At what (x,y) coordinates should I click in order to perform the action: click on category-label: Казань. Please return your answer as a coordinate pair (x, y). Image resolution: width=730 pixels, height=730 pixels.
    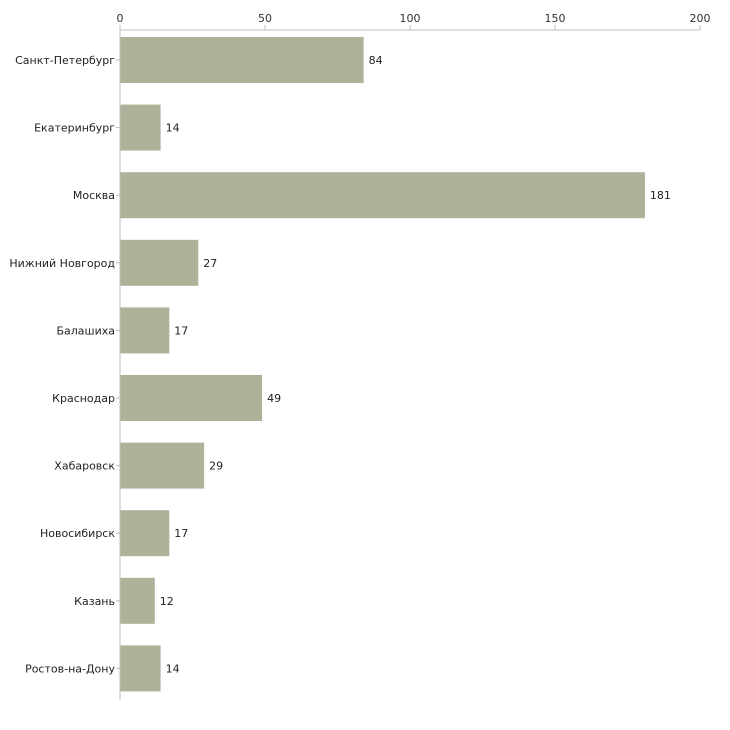
    Looking at the image, I should click on (94, 601).